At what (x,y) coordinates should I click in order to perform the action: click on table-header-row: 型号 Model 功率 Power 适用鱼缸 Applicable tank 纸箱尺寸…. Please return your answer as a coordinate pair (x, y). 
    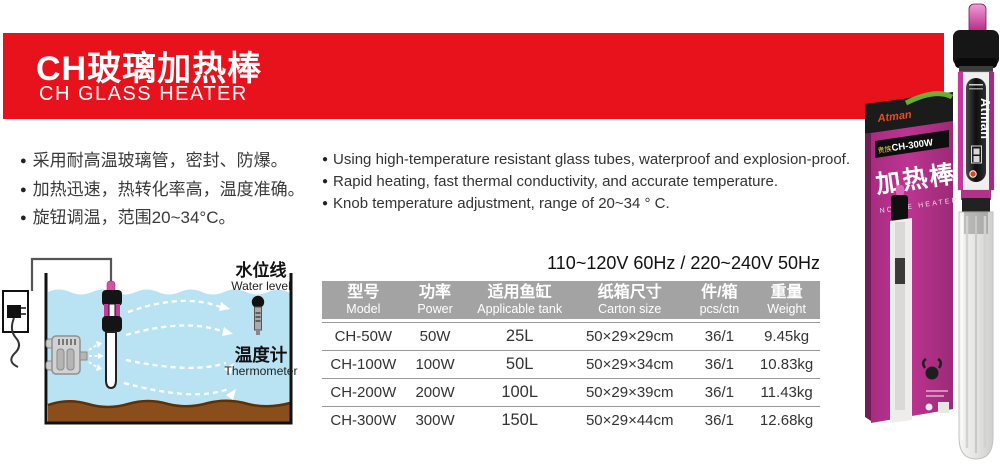
    Looking at the image, I should click on (571, 300).